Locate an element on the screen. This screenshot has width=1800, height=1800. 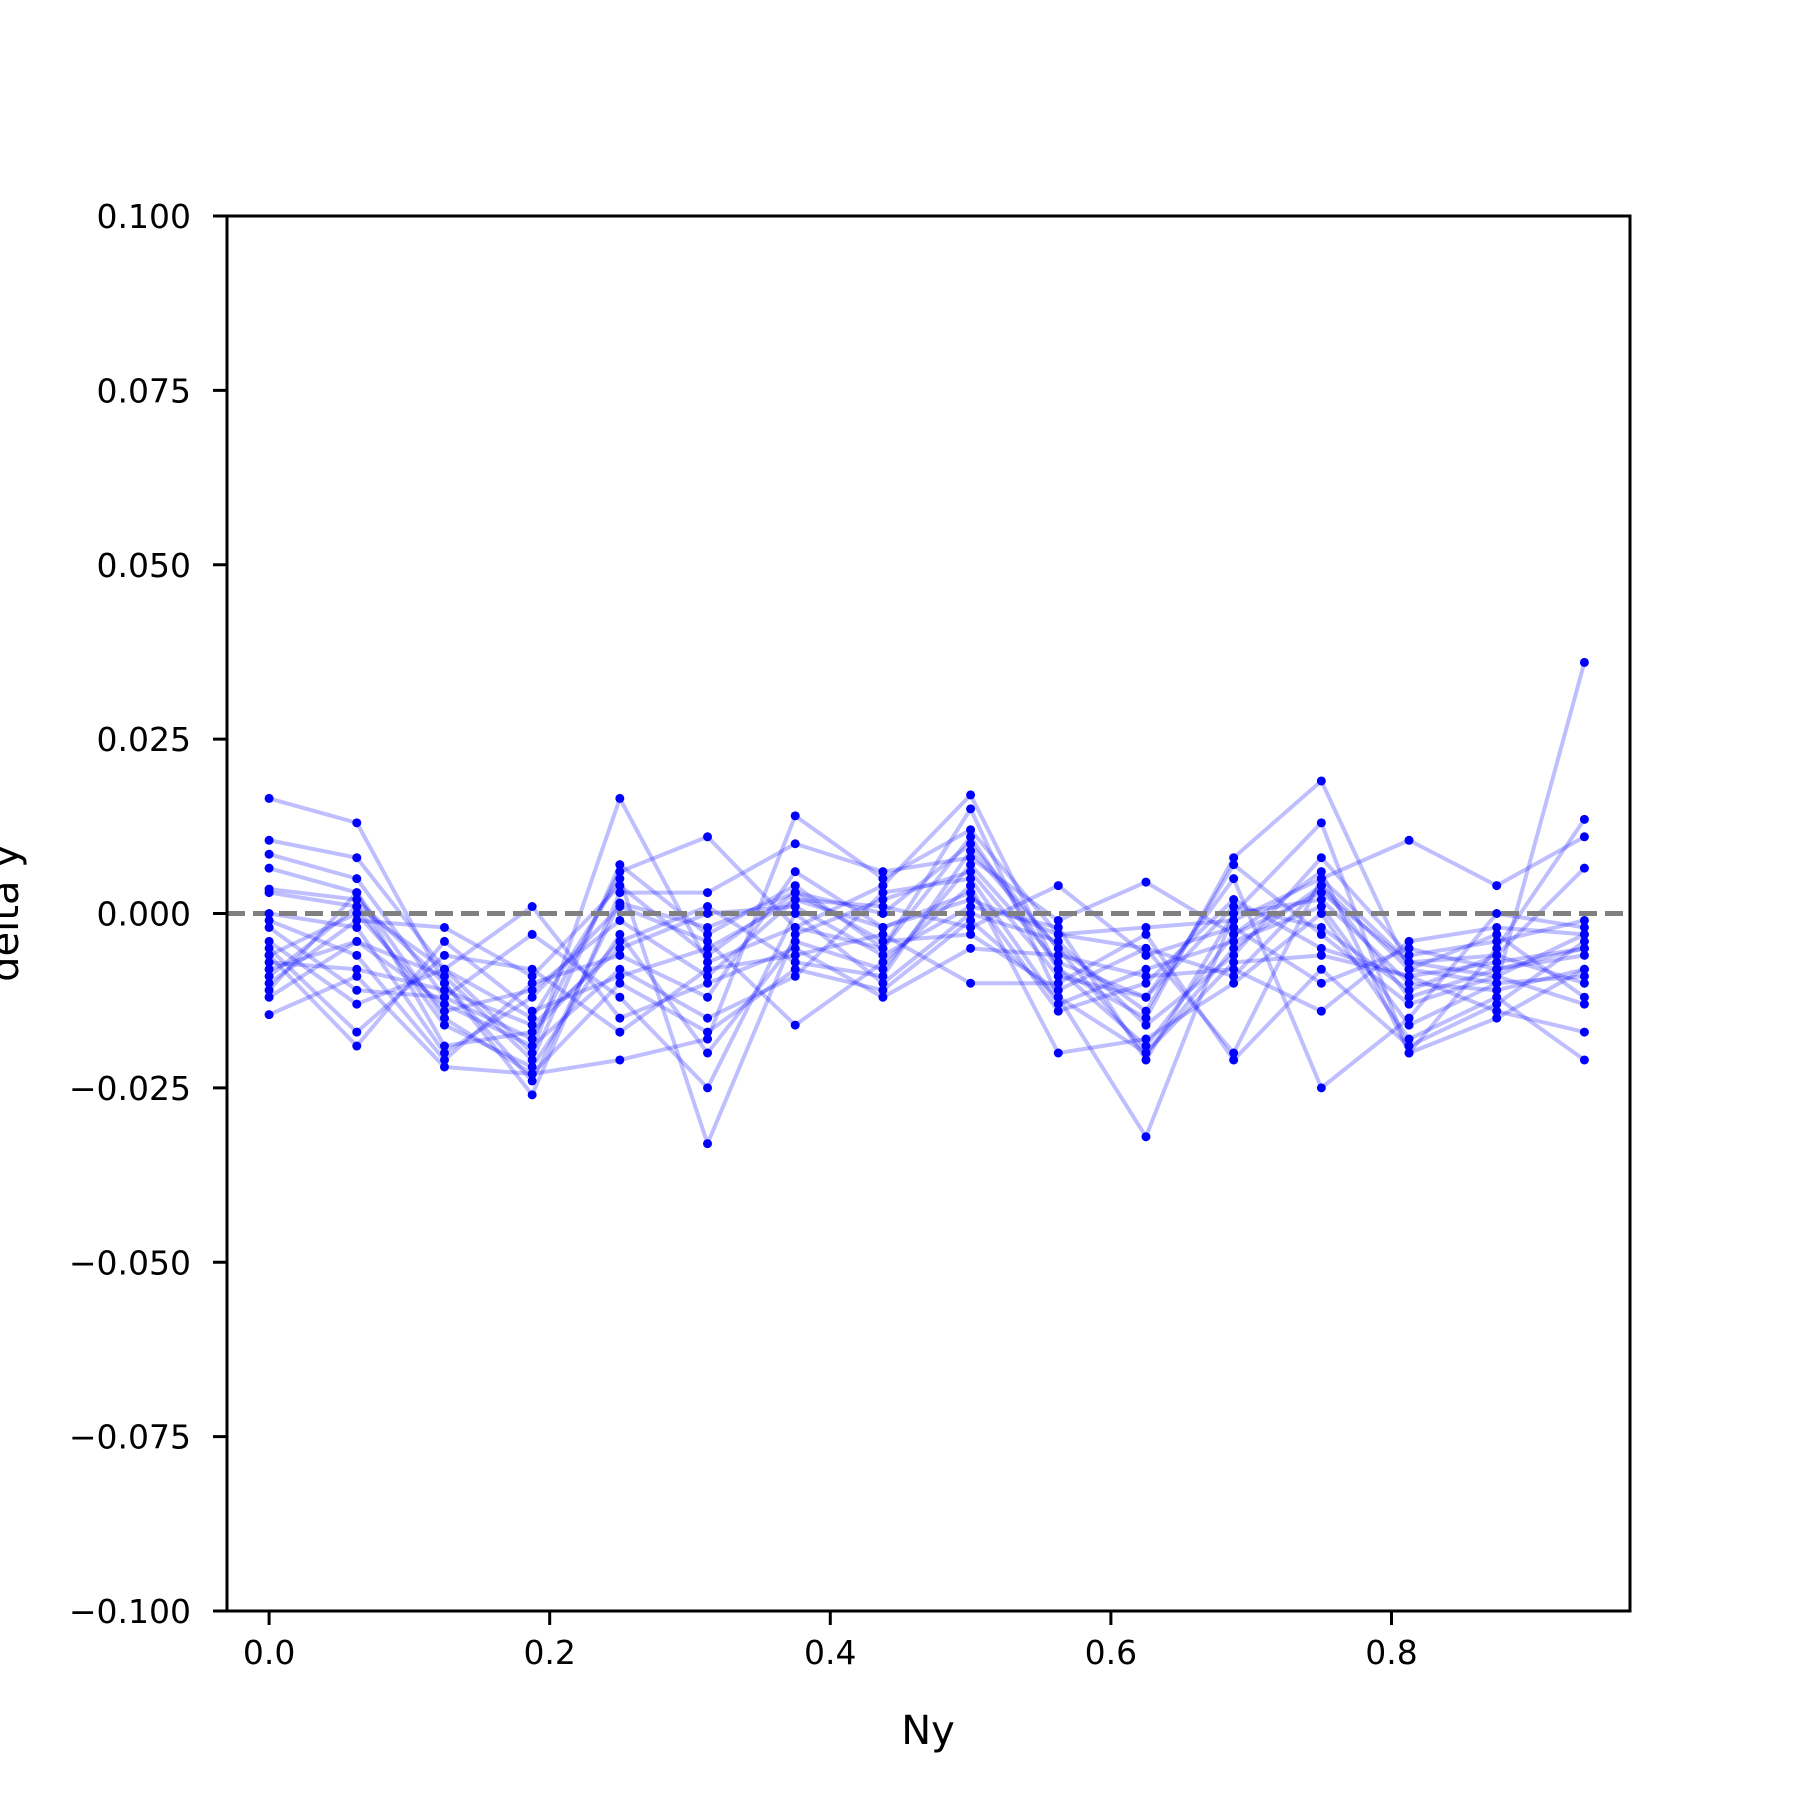
x-tick-label: 0.0 is located at coordinates (269, 1652).